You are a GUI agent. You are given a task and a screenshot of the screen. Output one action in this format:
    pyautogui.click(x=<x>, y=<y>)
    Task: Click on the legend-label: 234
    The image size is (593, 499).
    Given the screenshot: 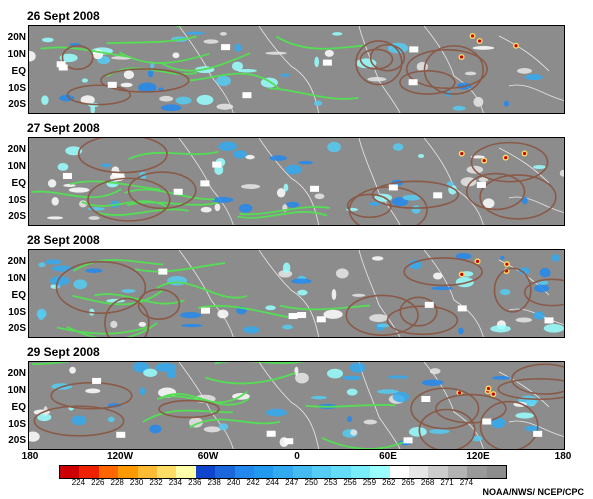 What is the action you would take?
    pyautogui.click(x=175, y=482)
    